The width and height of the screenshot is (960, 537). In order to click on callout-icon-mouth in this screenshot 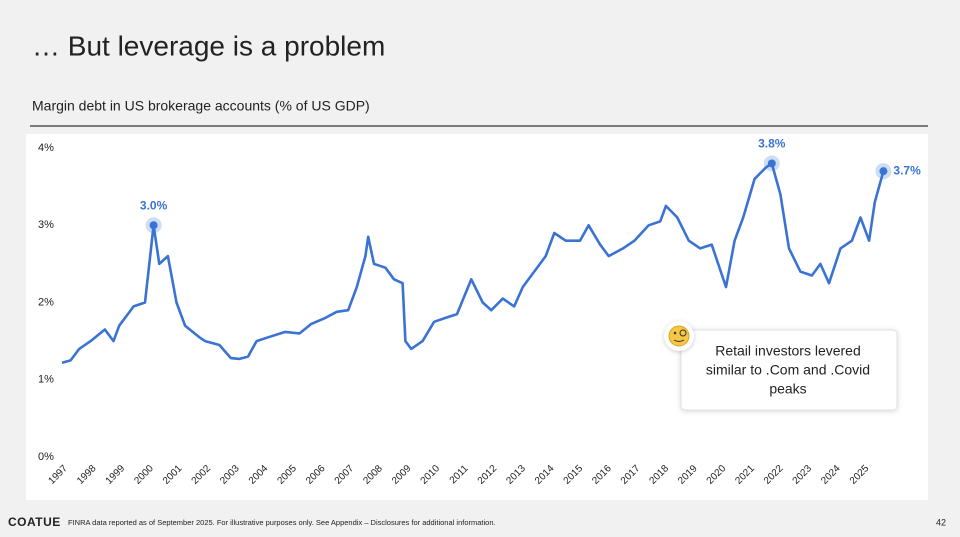, I will do `click(679, 340)`.